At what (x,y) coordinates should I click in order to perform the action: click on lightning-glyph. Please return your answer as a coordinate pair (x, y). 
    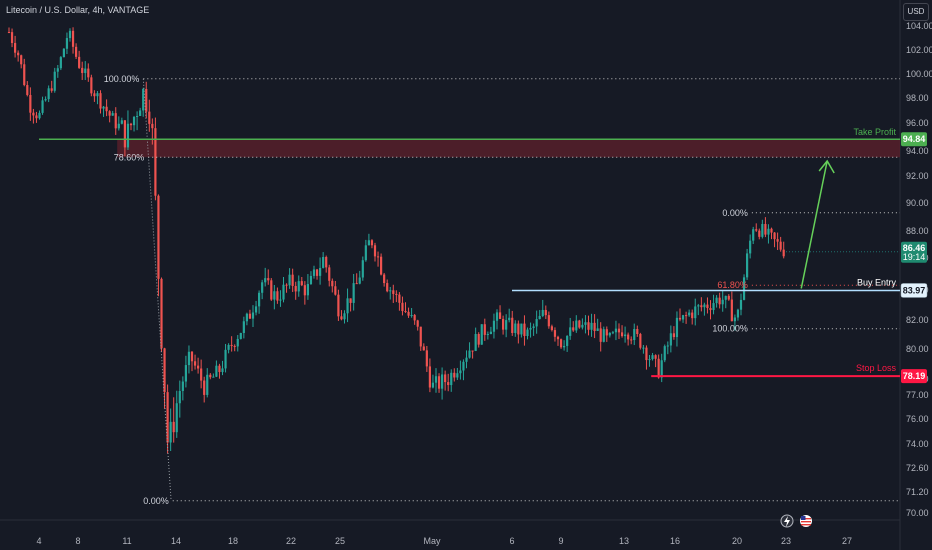
    Looking at the image, I should click on (787, 521).